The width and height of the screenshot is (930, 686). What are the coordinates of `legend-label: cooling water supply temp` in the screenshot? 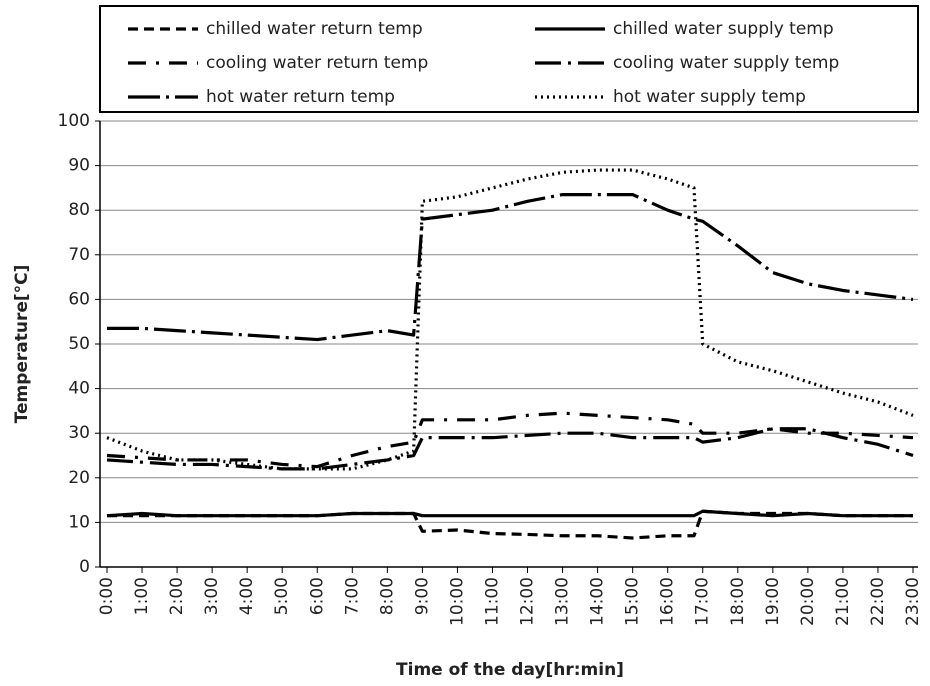 It's located at (726, 63).